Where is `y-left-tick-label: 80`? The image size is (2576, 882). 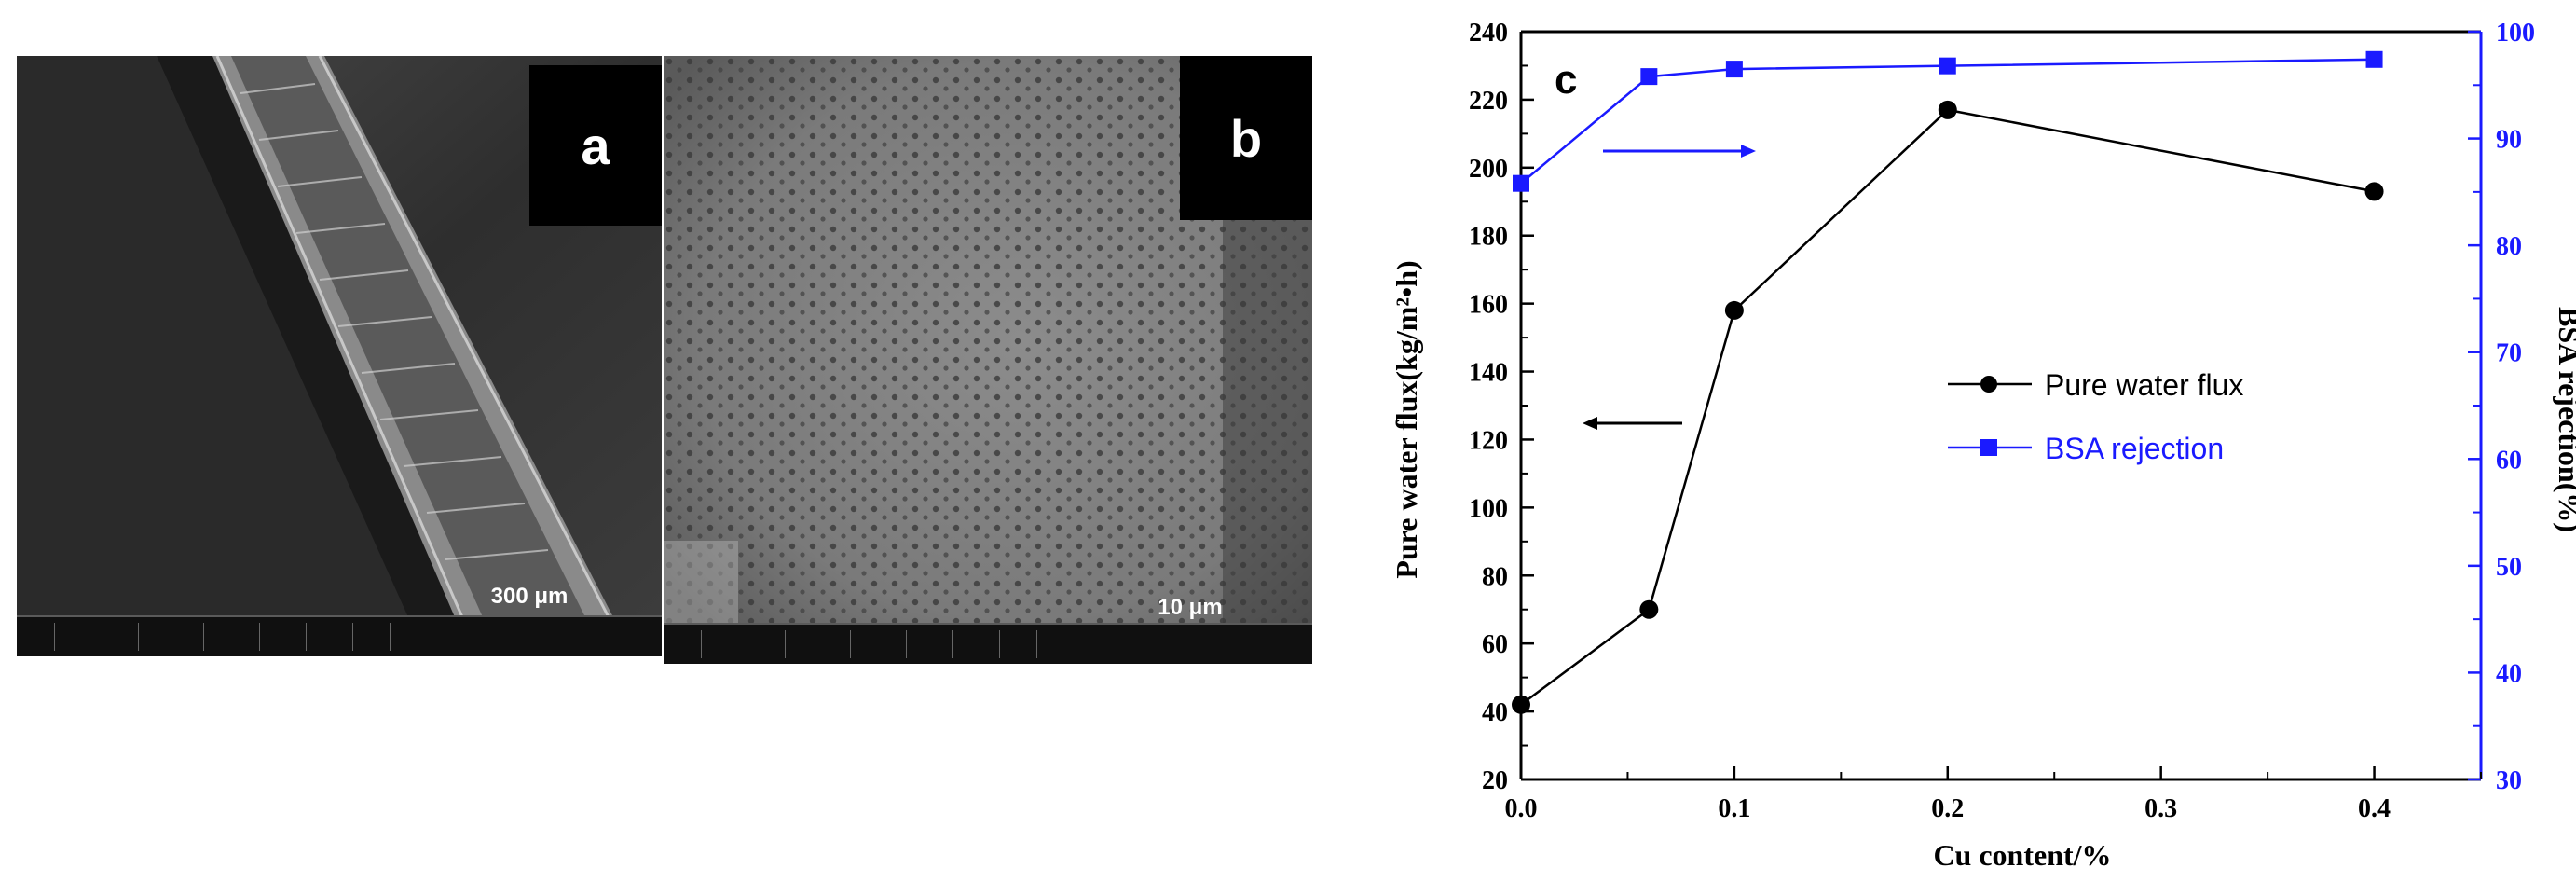
y-left-tick-label: 80 is located at coordinates (1495, 576).